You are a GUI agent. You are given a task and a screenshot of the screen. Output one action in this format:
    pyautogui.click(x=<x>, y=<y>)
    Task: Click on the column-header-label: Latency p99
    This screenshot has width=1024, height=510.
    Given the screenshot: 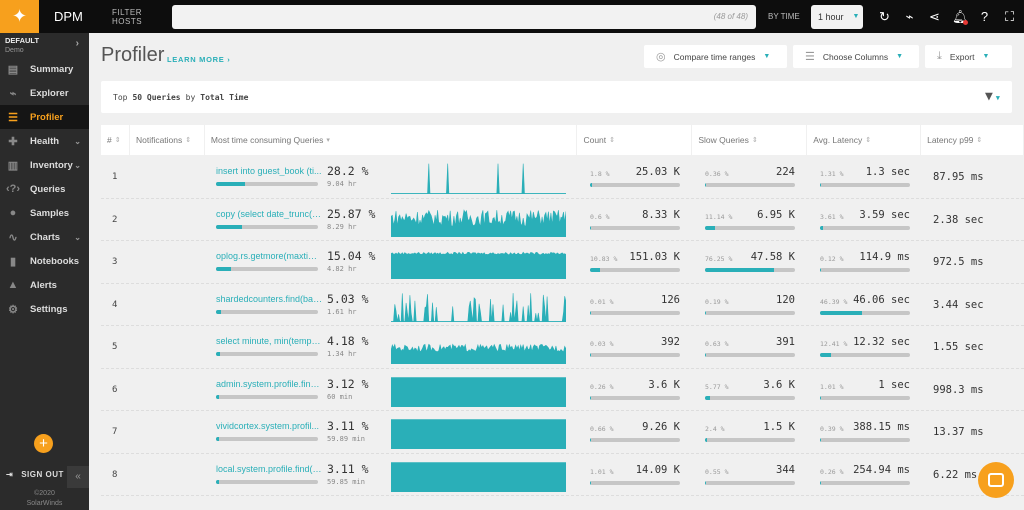 What is the action you would take?
    pyautogui.click(x=950, y=140)
    